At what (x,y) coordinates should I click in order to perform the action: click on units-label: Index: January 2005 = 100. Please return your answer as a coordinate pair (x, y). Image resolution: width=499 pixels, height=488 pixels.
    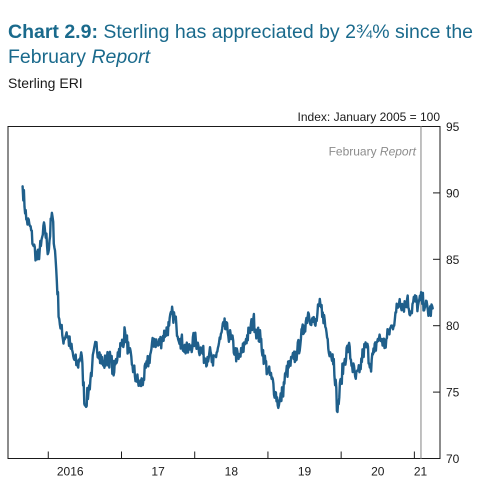
    Looking at the image, I should click on (369, 117).